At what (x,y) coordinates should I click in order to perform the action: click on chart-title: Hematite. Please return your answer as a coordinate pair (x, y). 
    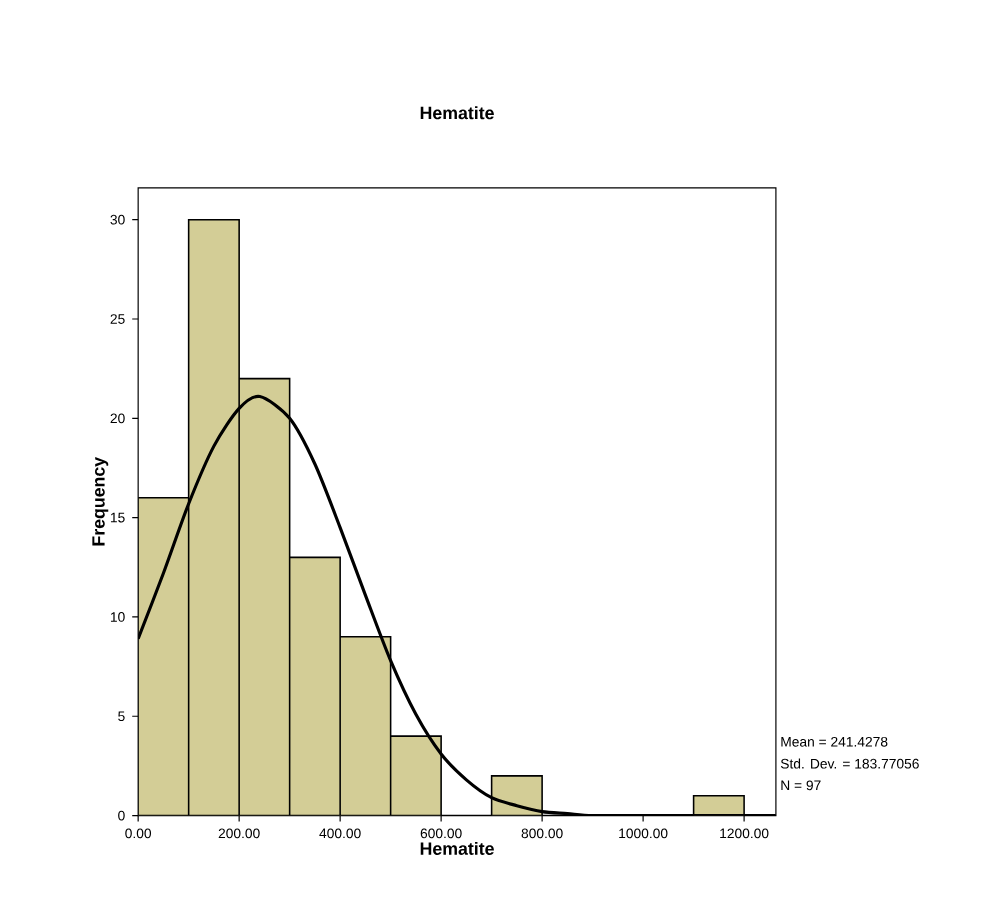
    Looking at the image, I should click on (457, 113).